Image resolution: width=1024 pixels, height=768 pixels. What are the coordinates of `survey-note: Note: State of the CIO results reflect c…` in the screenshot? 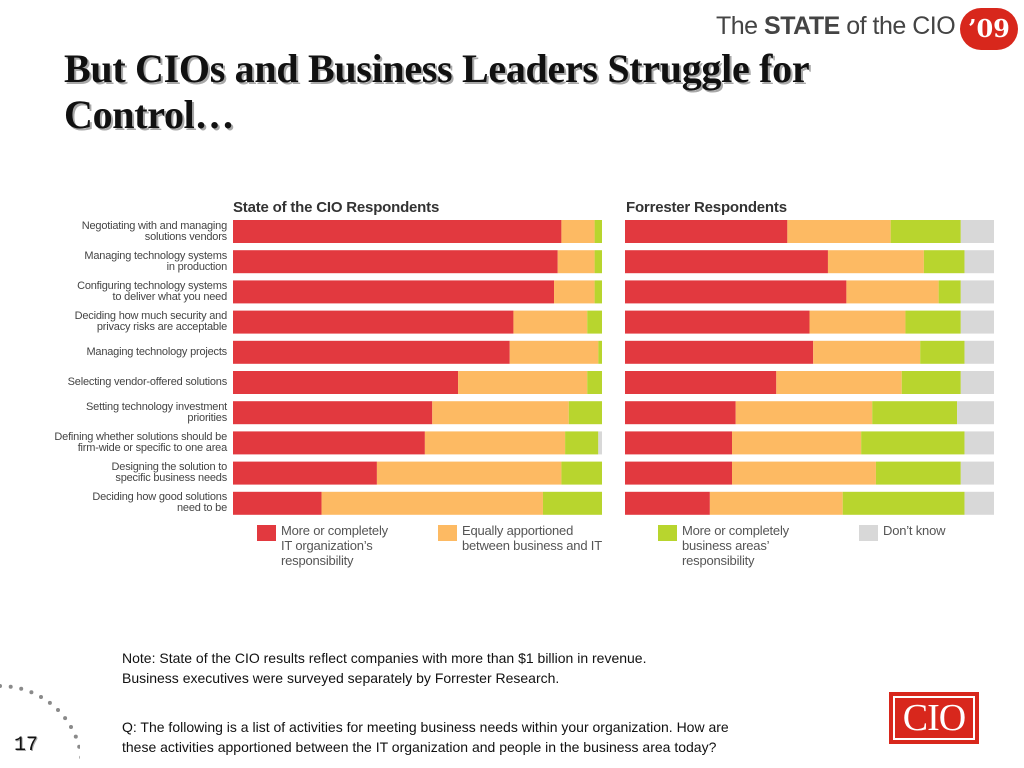 It's located at (384, 668).